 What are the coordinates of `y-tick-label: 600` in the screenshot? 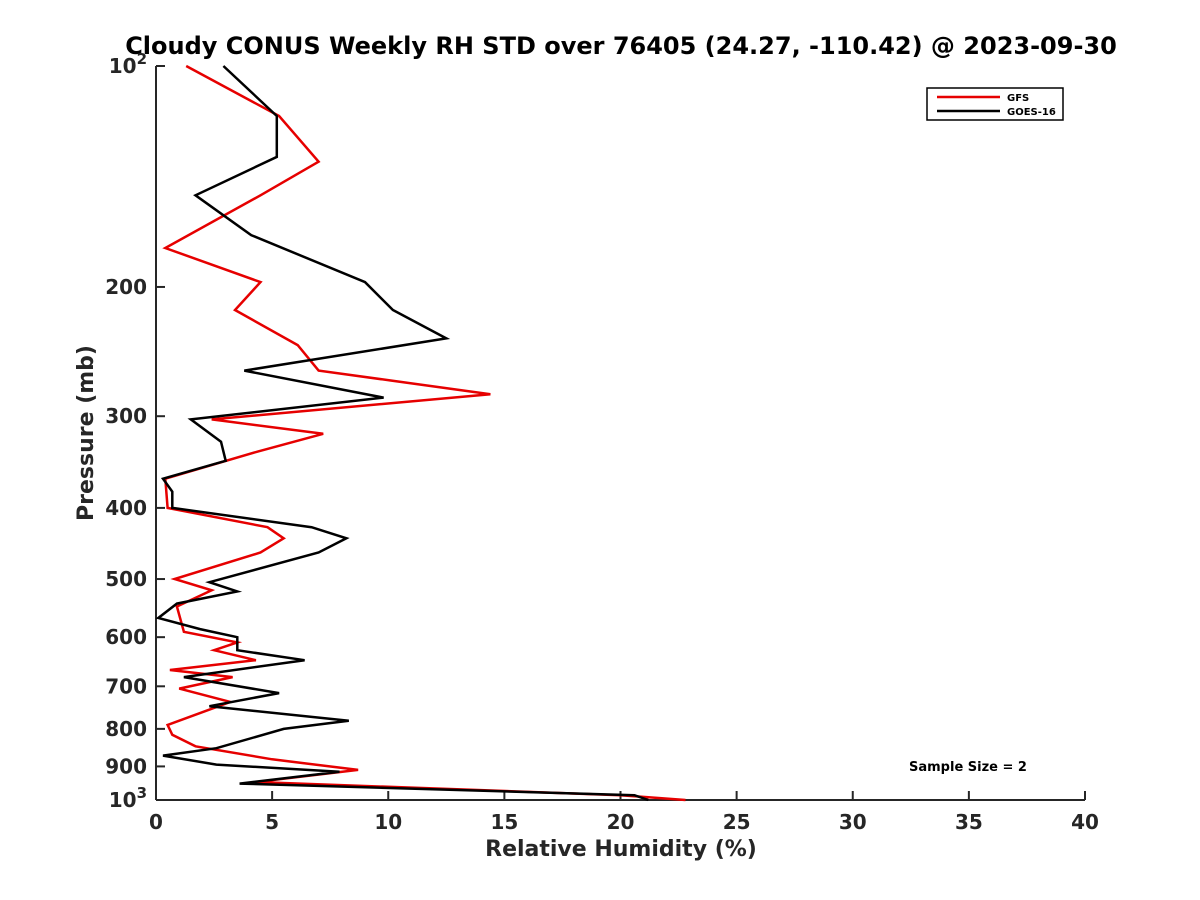 It's located at (126, 637).